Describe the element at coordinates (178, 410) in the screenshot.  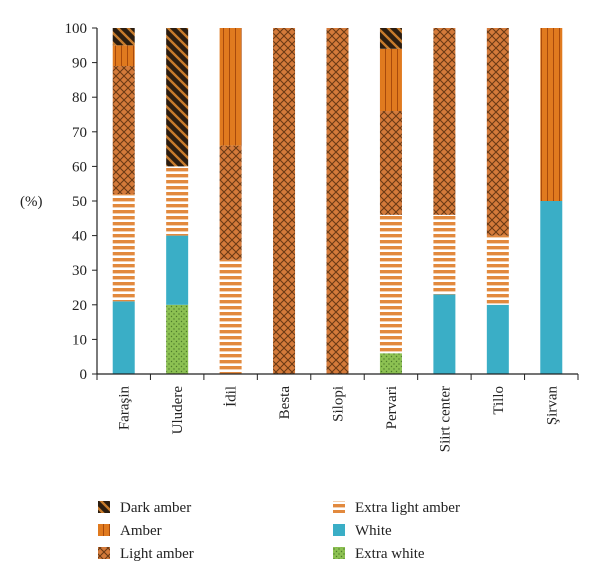
I see `x-tick-label: Uludere` at that location.